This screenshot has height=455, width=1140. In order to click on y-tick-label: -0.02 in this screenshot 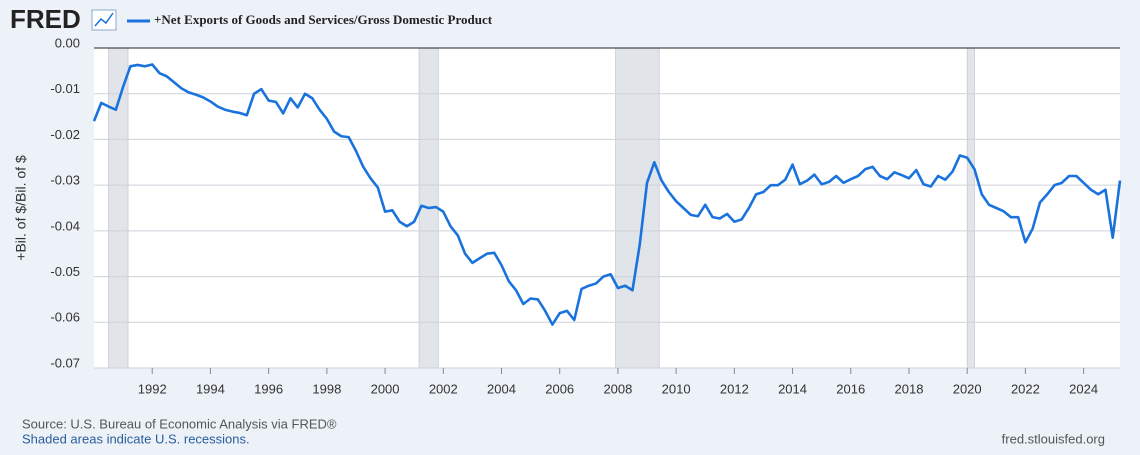, I will do `click(65, 134)`.